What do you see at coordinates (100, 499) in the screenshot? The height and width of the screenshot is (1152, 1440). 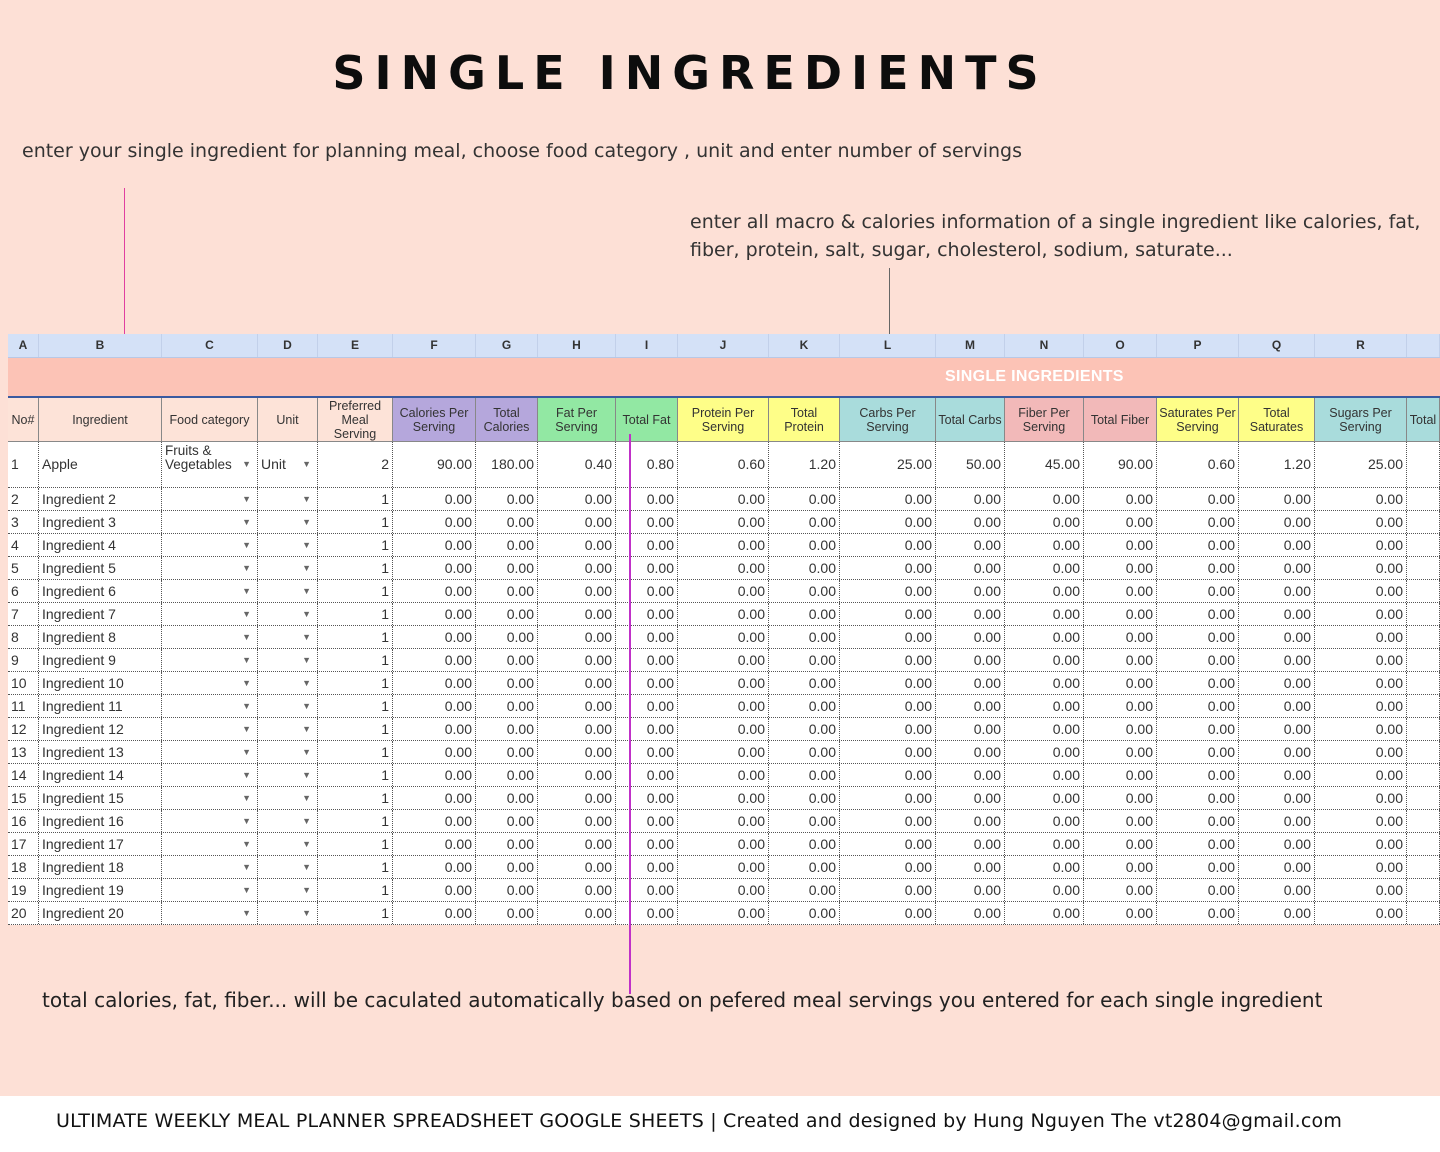 I see `ingredient-cell: Ingredient 2` at bounding box center [100, 499].